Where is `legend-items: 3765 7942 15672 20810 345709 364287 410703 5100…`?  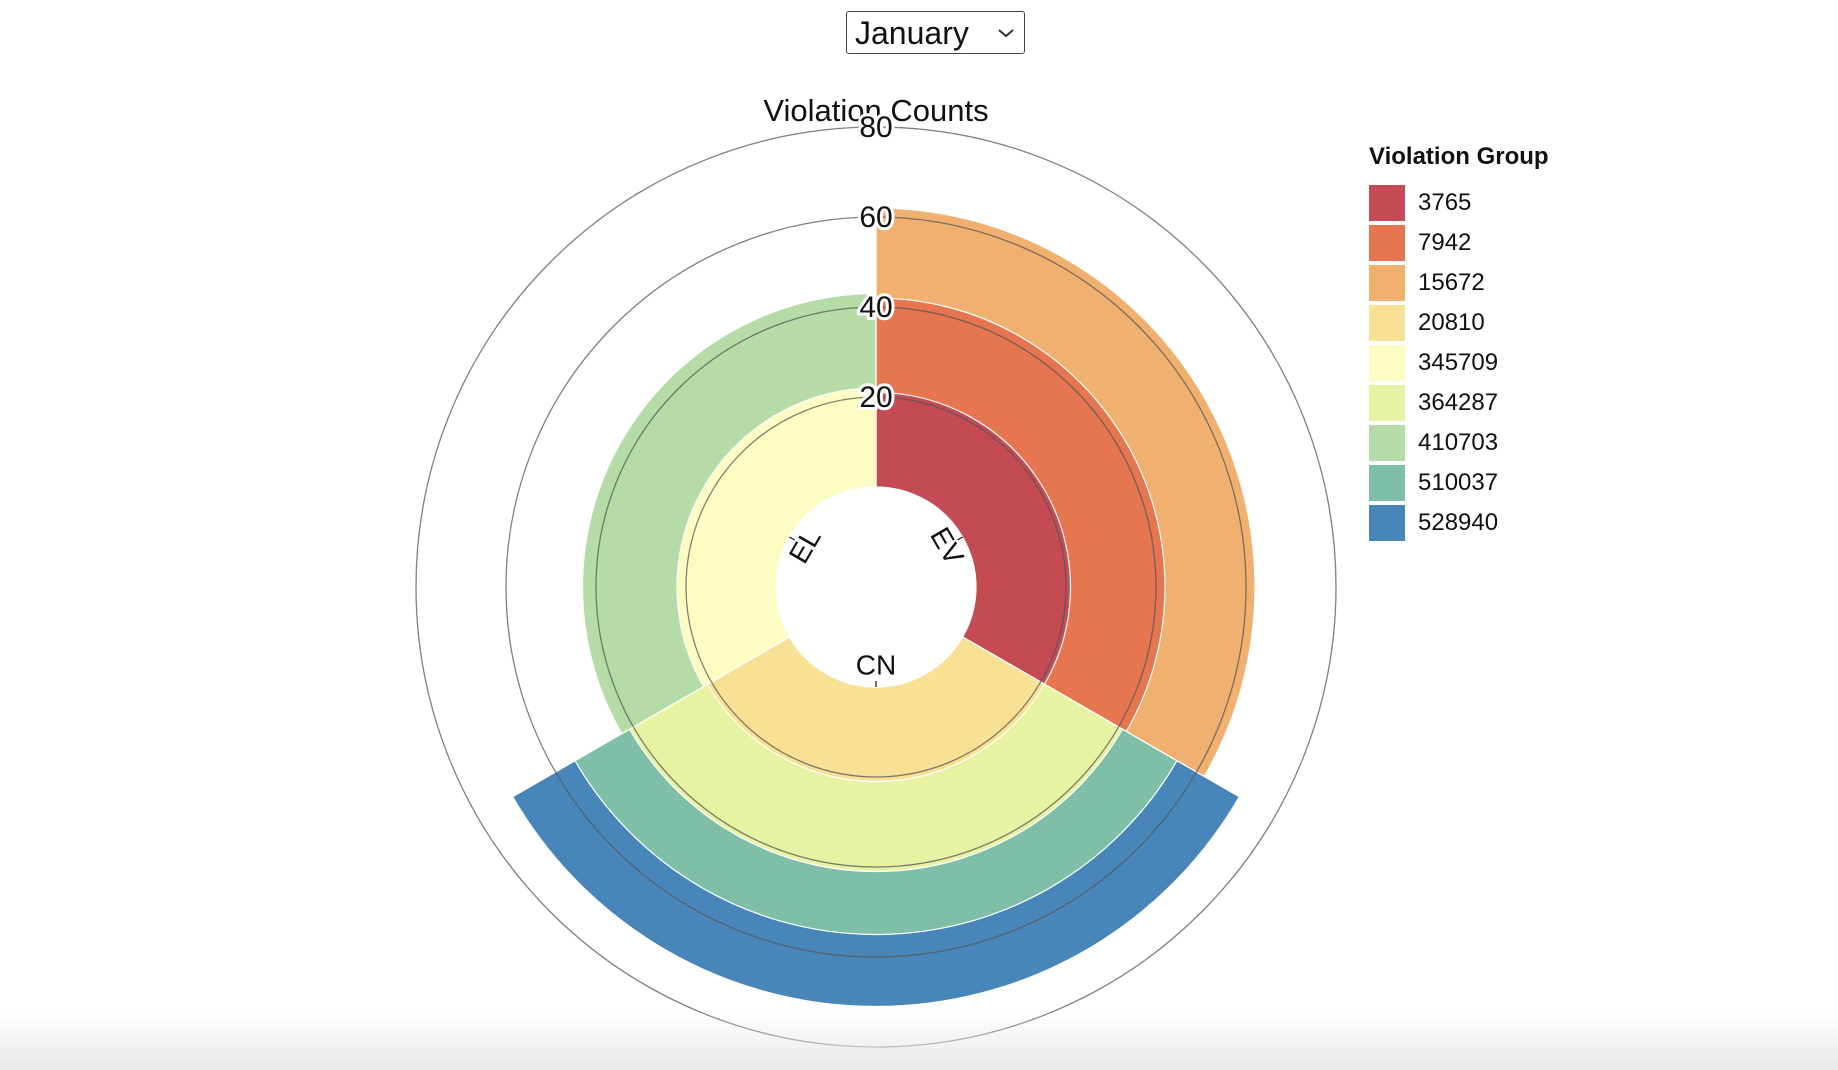 legend-items: 3765 7942 15672 20810 345709 364287 410703 5100… is located at coordinates (1459, 363).